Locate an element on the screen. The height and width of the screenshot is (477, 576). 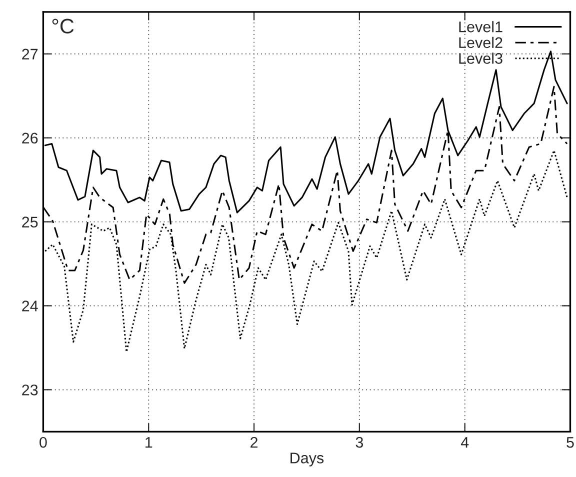
x-tick-label: 4 is located at coordinates (464, 442).